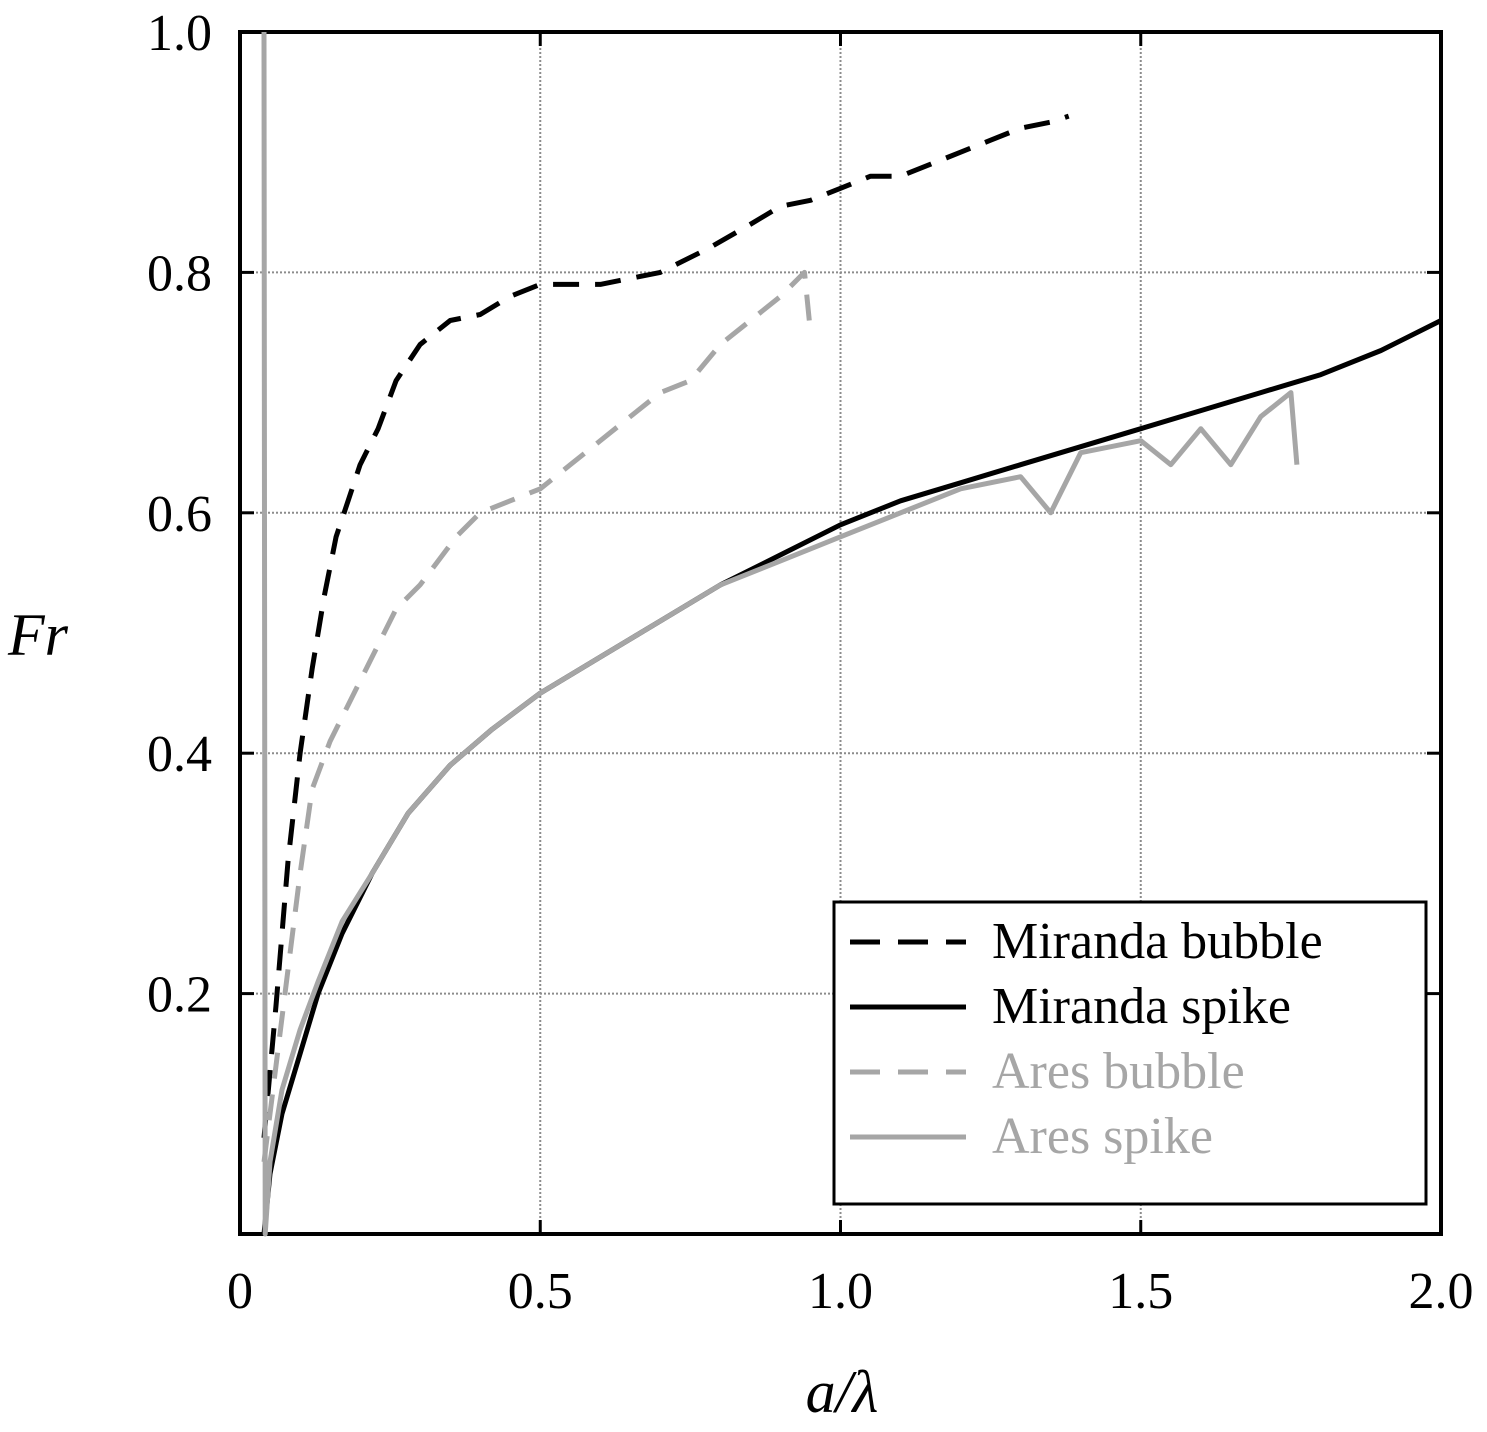 This screenshot has width=1487, height=1432. Describe the element at coordinates (179, 514) in the screenshot. I see `y-tick-label: 0.6` at that location.